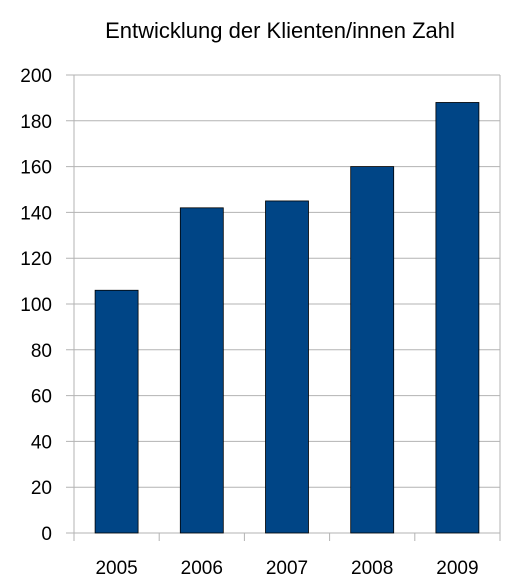 Image resolution: width=512 pixels, height=580 pixels. Describe the element at coordinates (287, 367) in the screenshot. I see `bar-2007` at that location.